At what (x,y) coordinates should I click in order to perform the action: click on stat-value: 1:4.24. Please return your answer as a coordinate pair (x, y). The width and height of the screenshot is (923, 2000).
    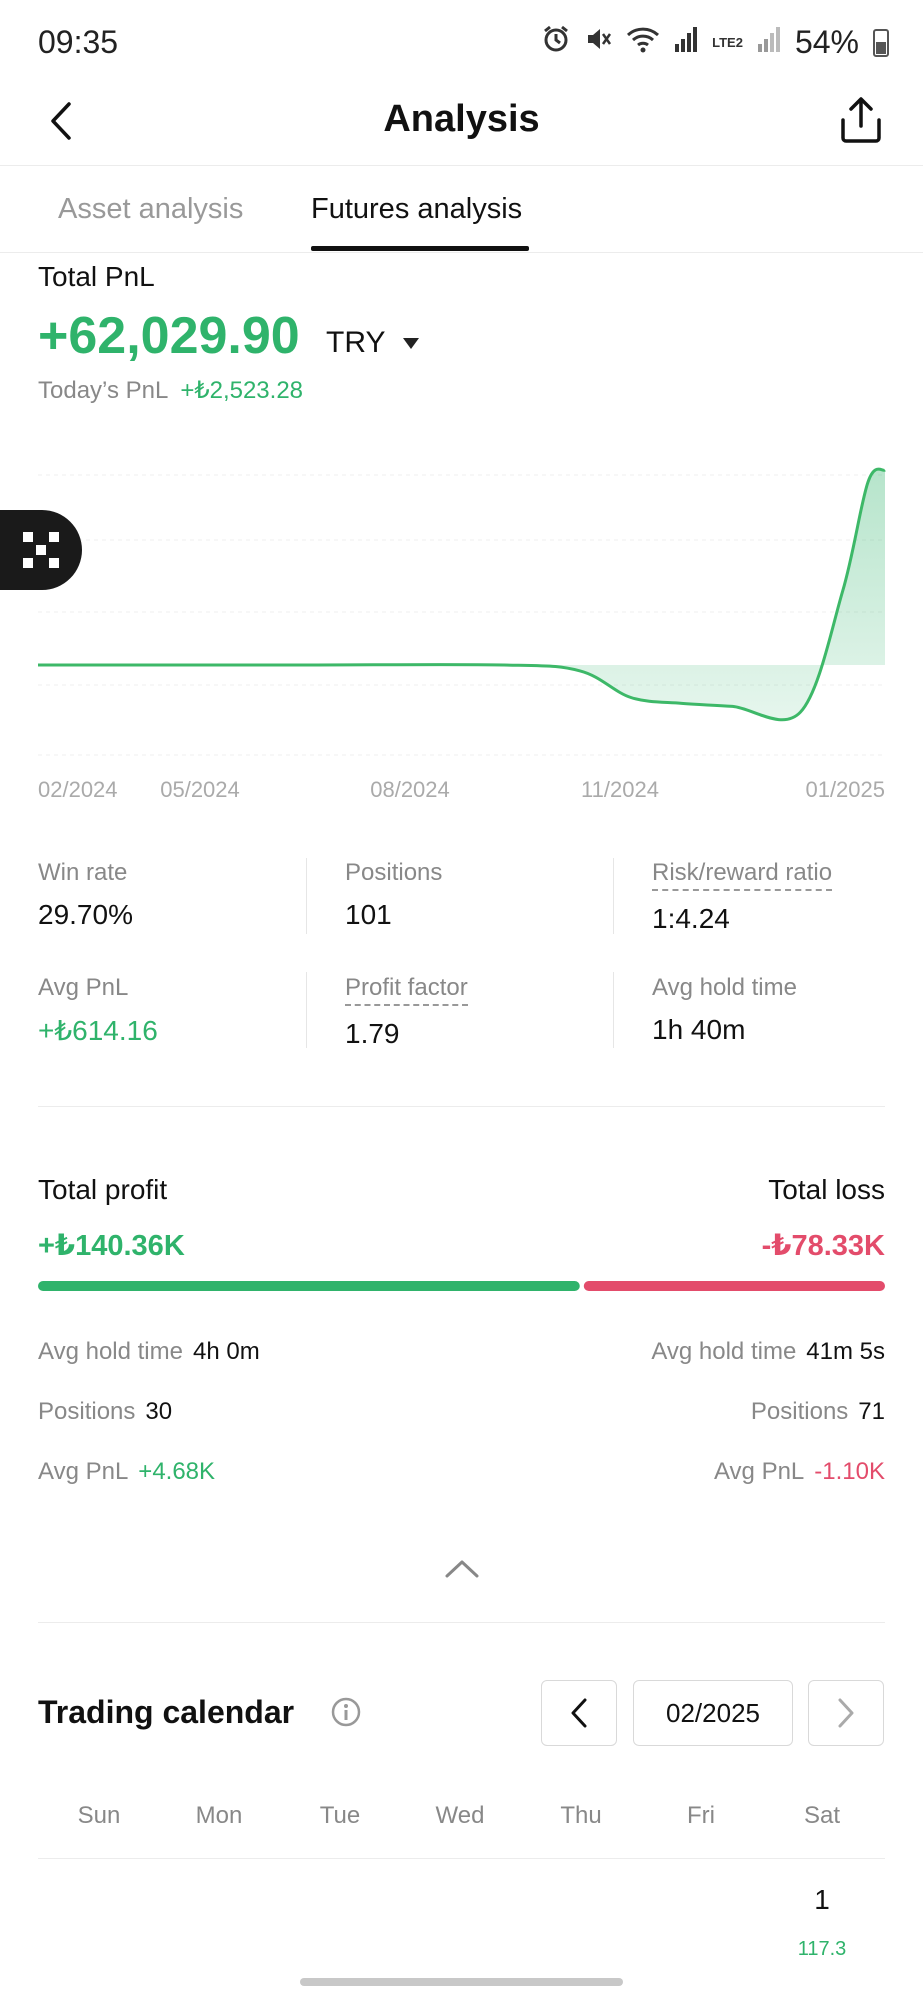
    Looking at the image, I should click on (691, 918).